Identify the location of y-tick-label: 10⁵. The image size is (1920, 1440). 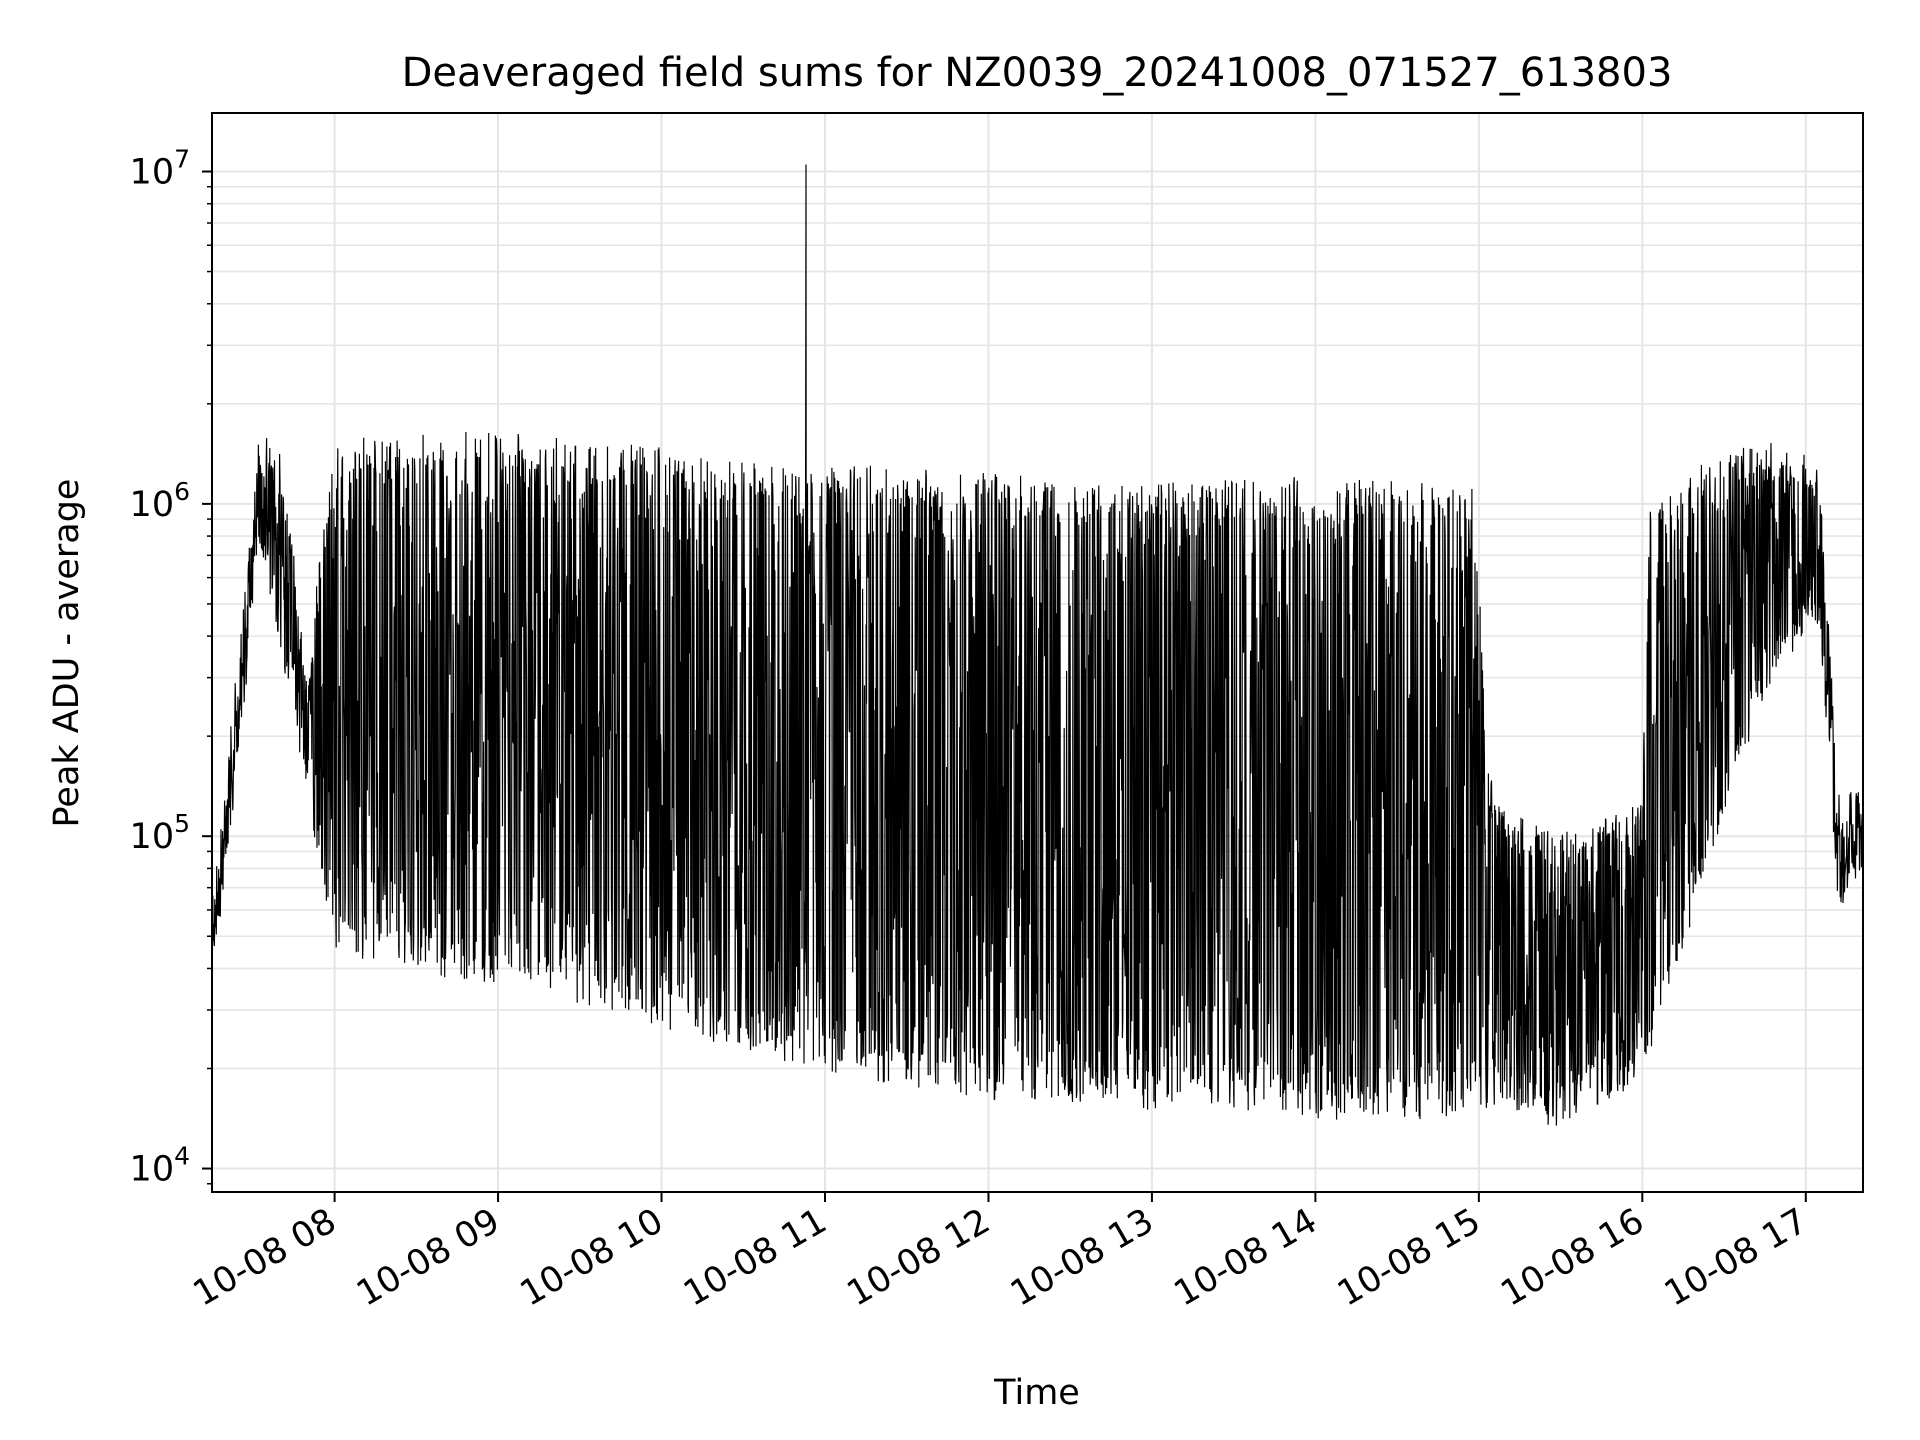
(160, 833).